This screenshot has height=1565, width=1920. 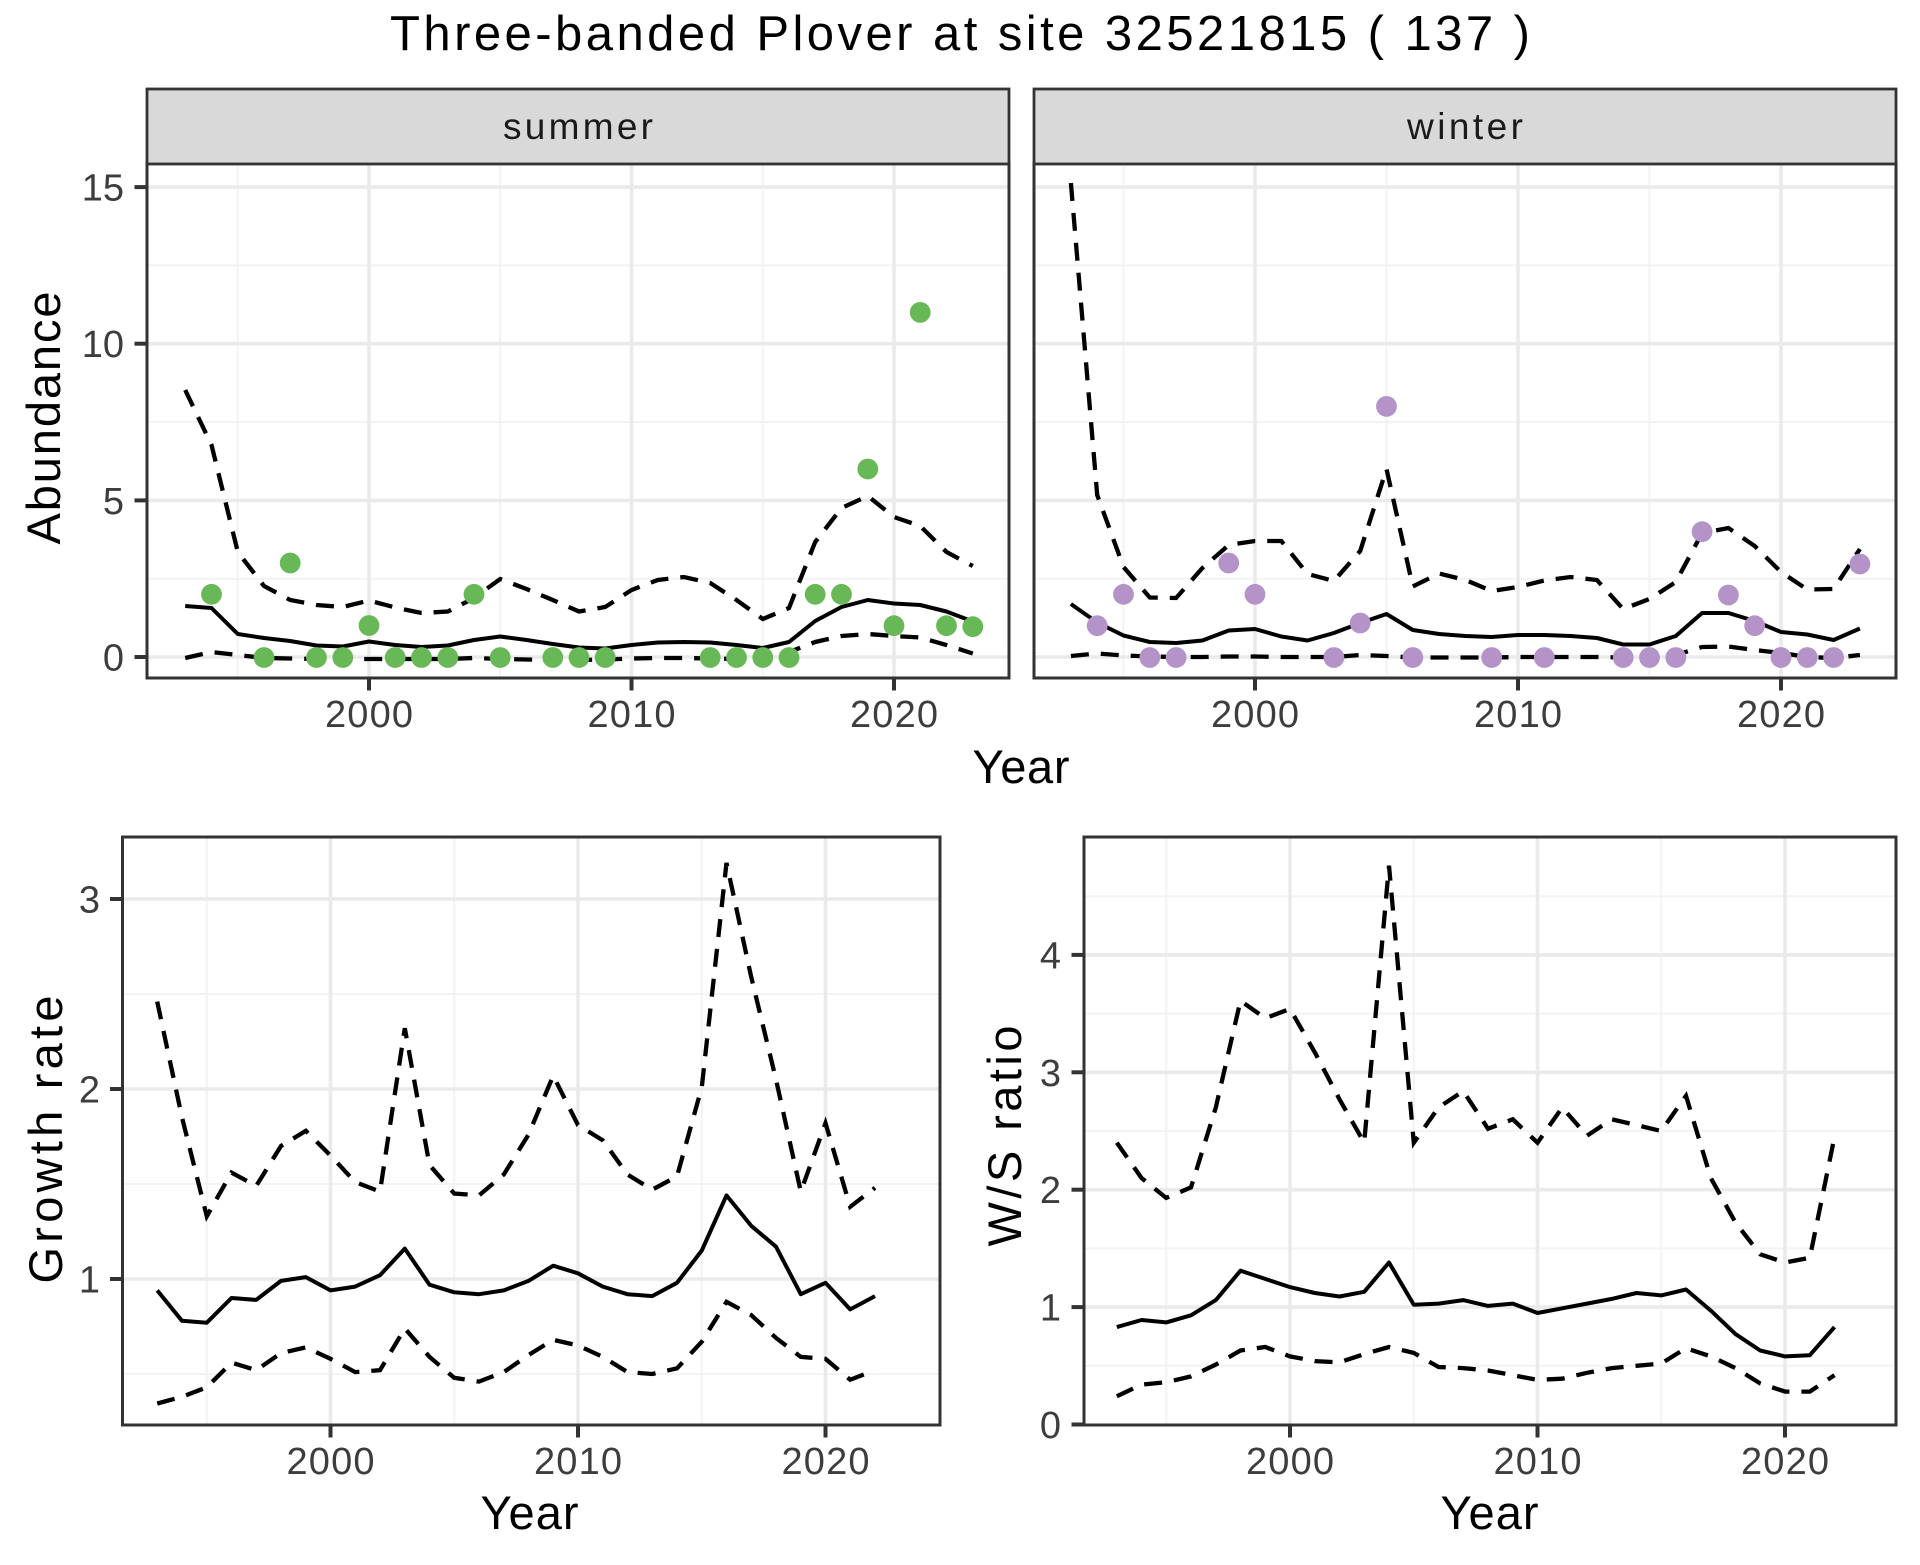 I want to click on svg-text: Abundance, so click(x=43, y=418).